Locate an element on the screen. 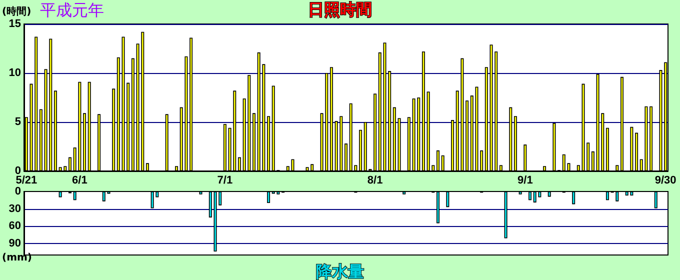 The image size is (680, 280). x-tick-label: 8/1 is located at coordinates (375, 180).